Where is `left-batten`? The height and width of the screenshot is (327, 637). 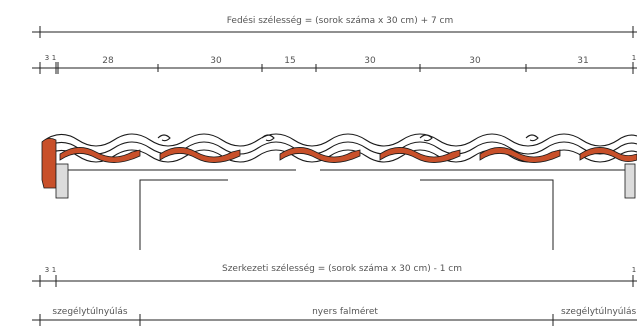 left-batten is located at coordinates (62, 181).